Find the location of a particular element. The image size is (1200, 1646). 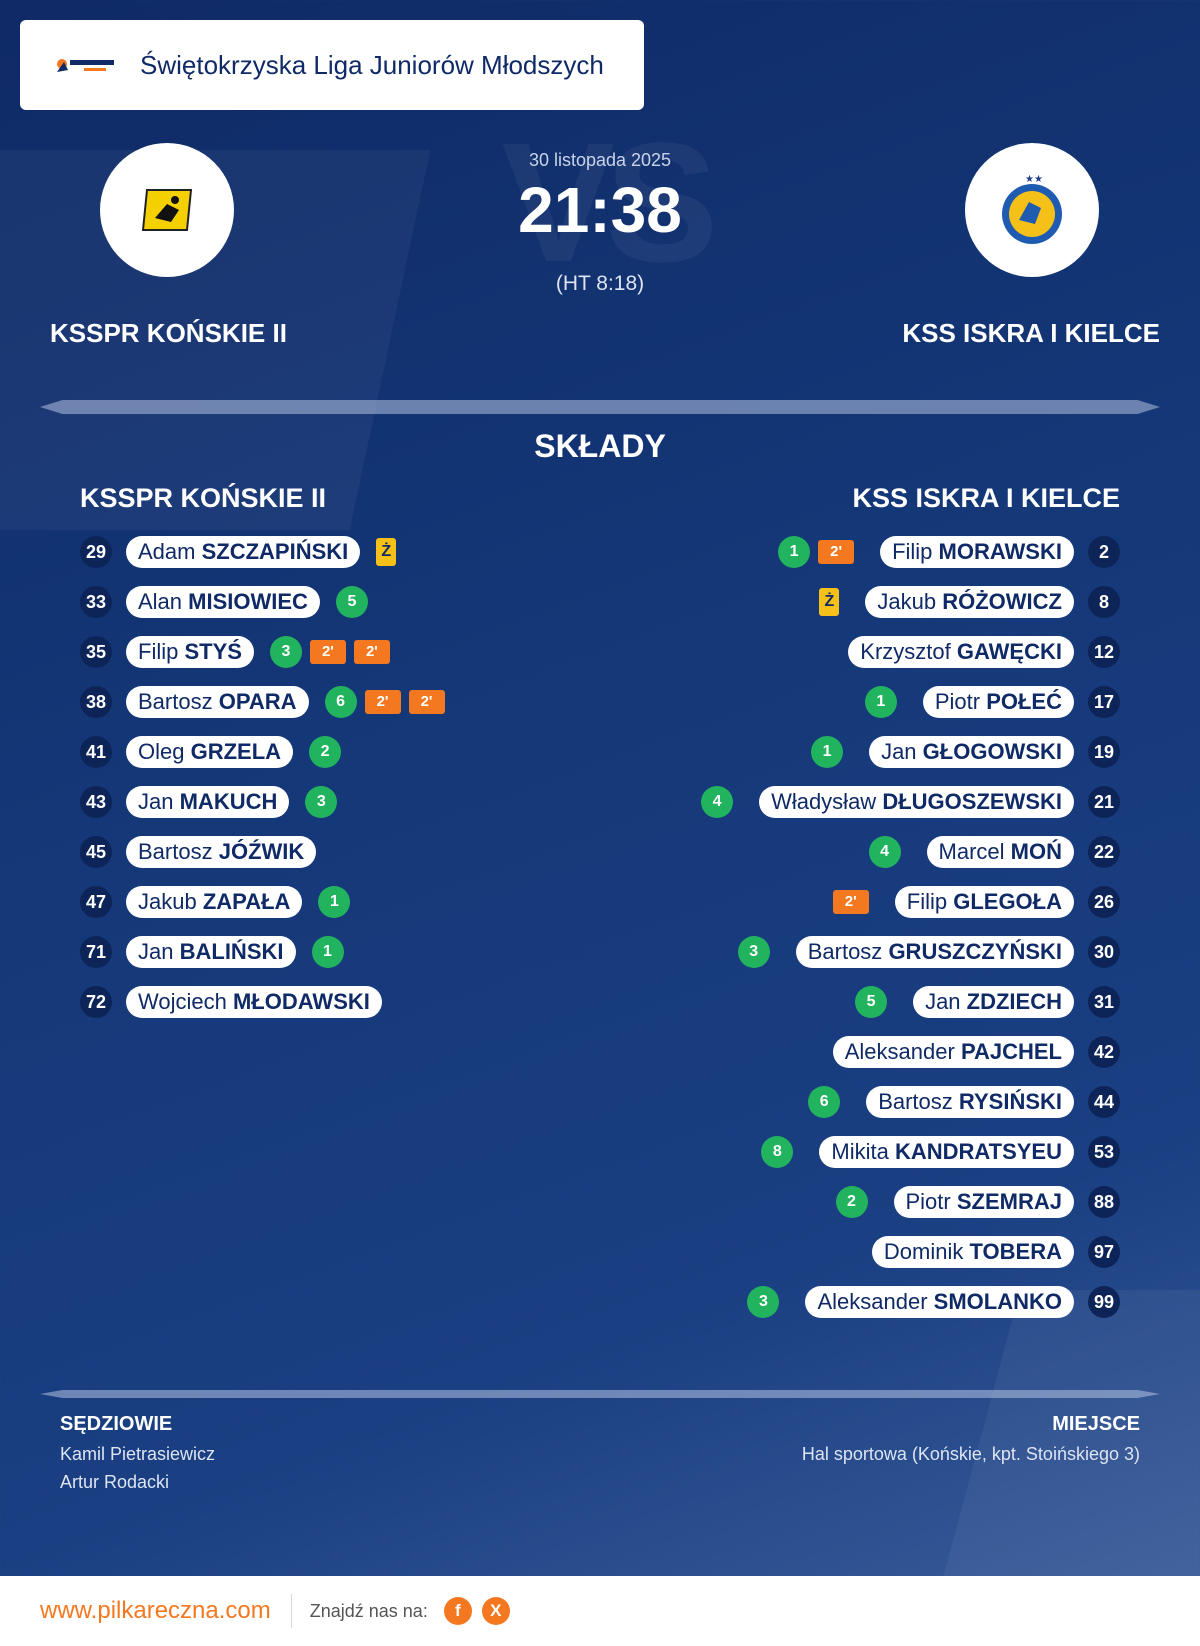

player-name: Piotr SZEMRAJ is located at coordinates (983, 1202).